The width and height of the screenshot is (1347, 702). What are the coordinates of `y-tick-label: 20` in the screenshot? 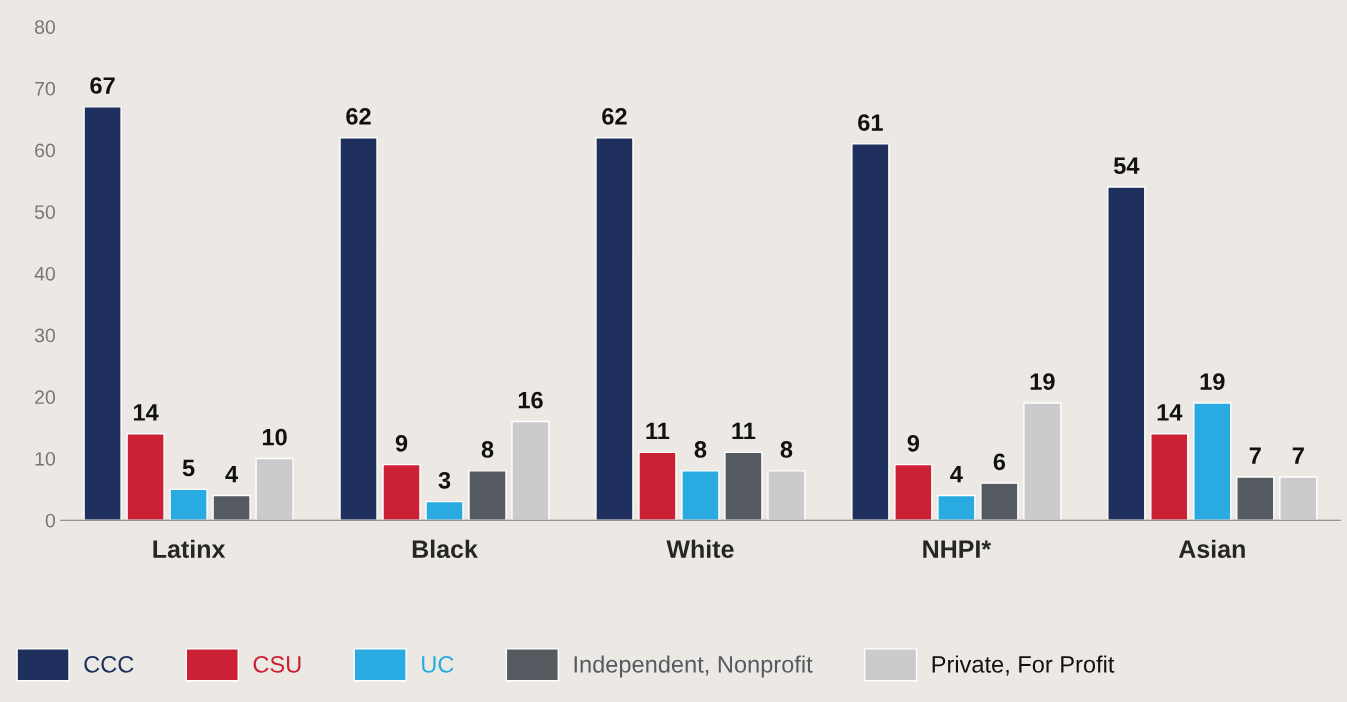 It's located at (45, 397).